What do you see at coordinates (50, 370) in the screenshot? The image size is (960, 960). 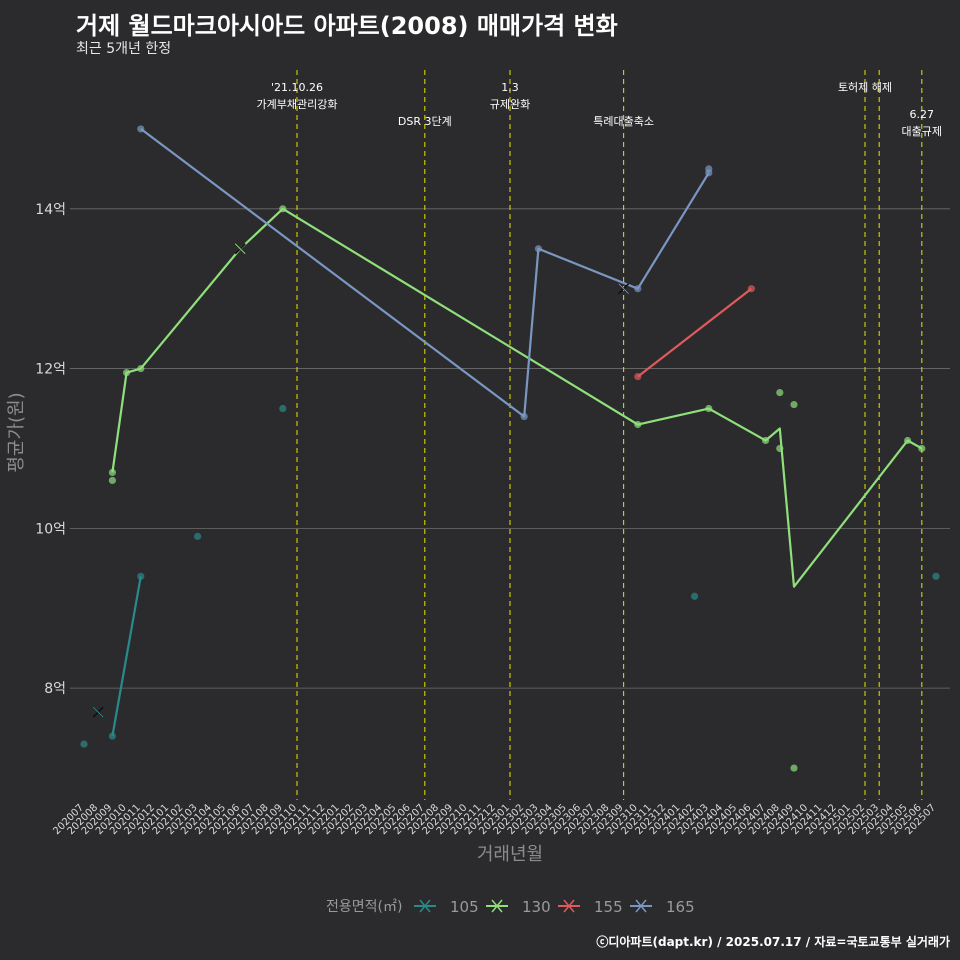 I see `y-tick-label: 12억` at bounding box center [50, 370].